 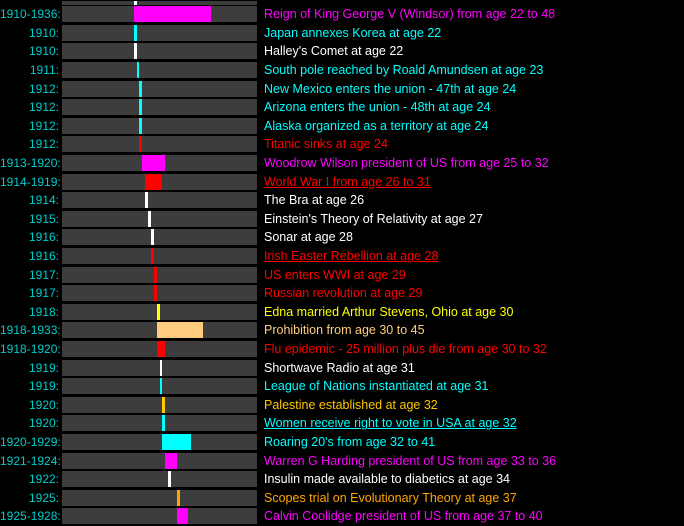 I want to click on event-text: Palestine established at age 32, so click(x=351, y=404).